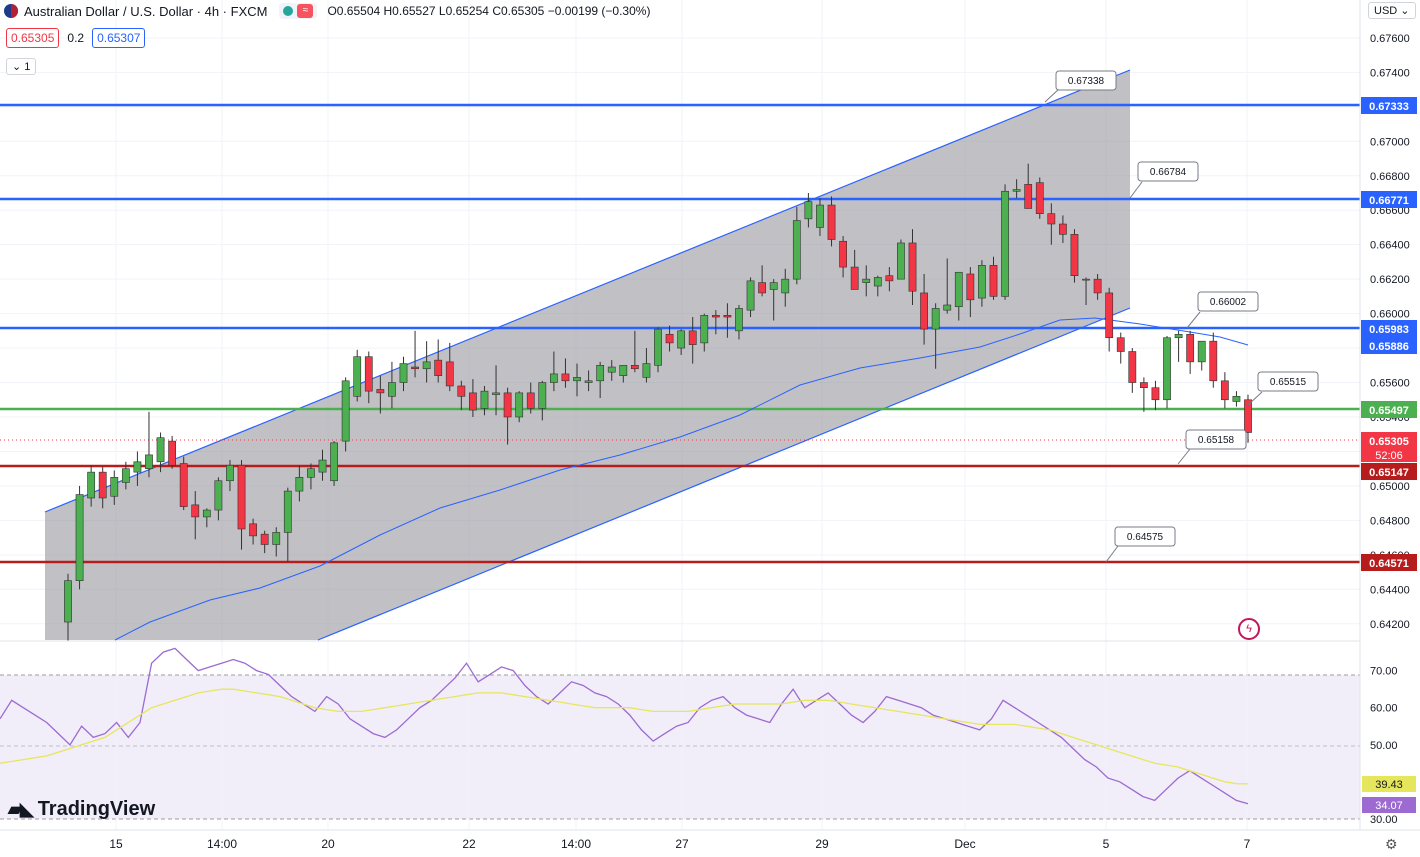  I want to click on wave-icon: ≈, so click(305, 11).